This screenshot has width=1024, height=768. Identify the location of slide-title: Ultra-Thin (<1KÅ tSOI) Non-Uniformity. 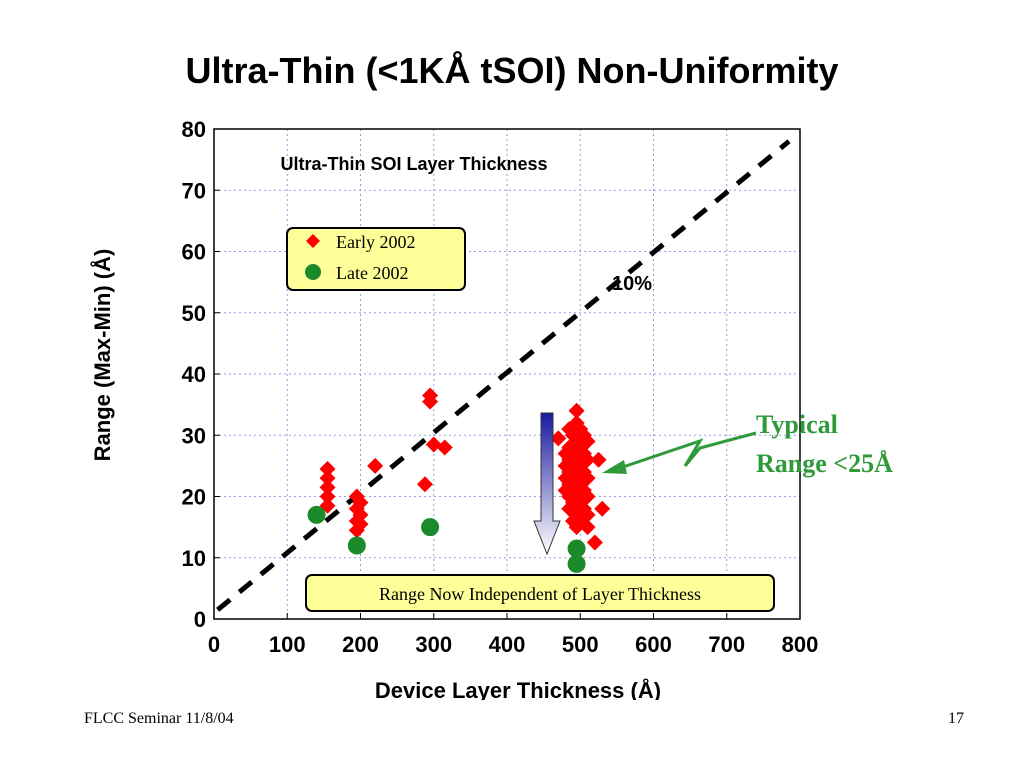
(512, 70).